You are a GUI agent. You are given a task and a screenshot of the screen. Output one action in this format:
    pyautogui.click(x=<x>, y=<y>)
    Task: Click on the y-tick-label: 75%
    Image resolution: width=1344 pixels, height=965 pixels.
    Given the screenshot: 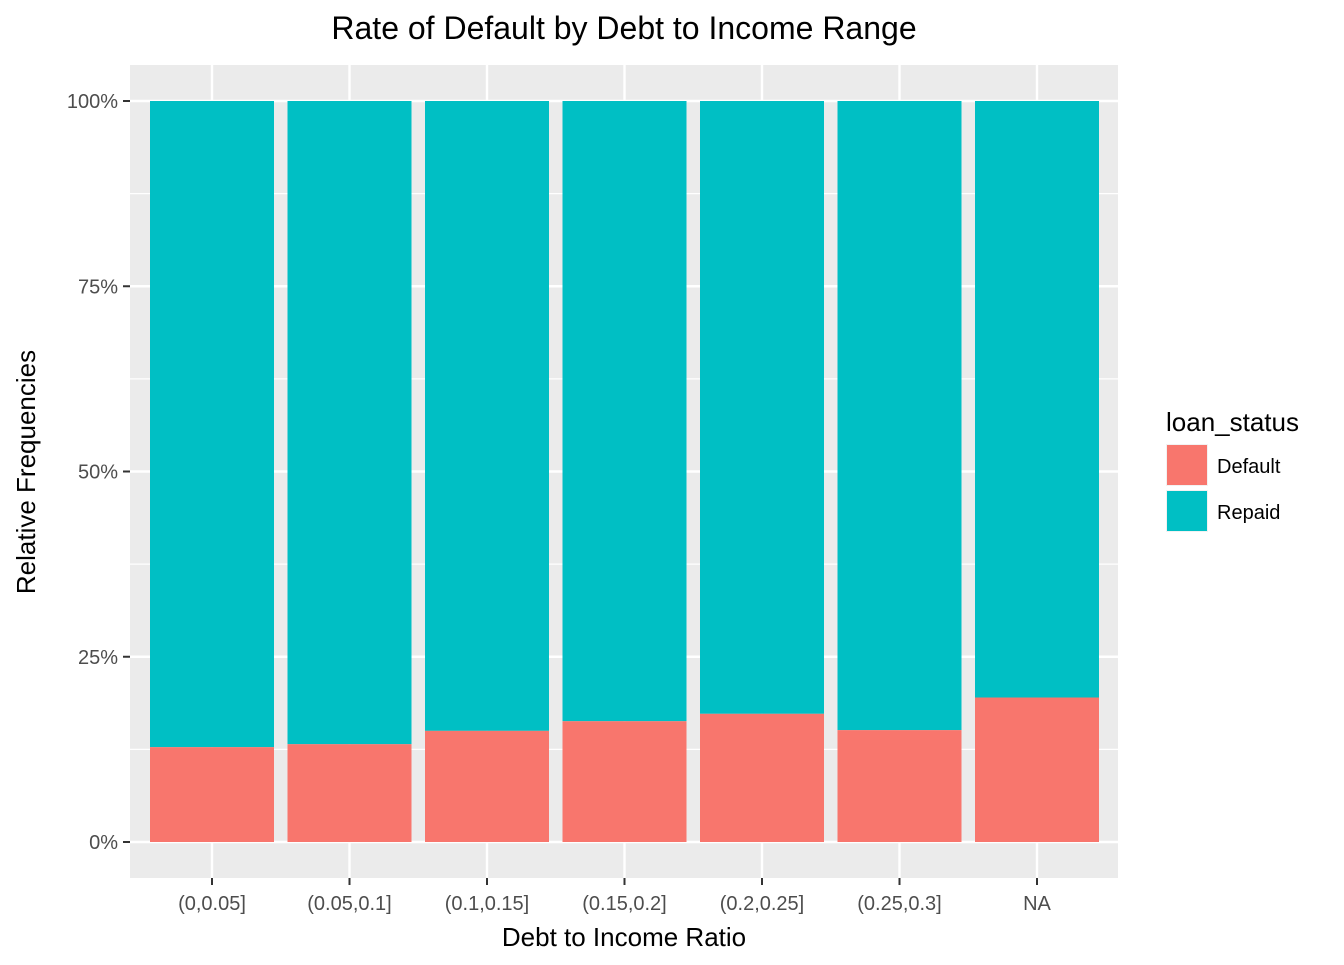 What is the action you would take?
    pyautogui.click(x=98, y=287)
    